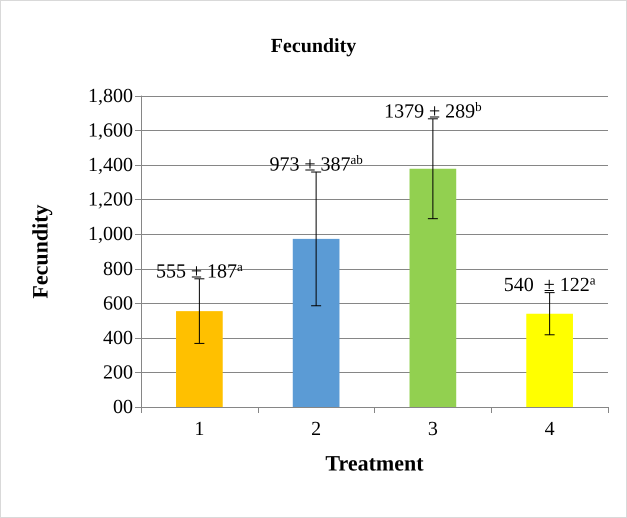 The height and width of the screenshot is (518, 627). I want to click on y-tick-label: 1,200, so click(110, 199).